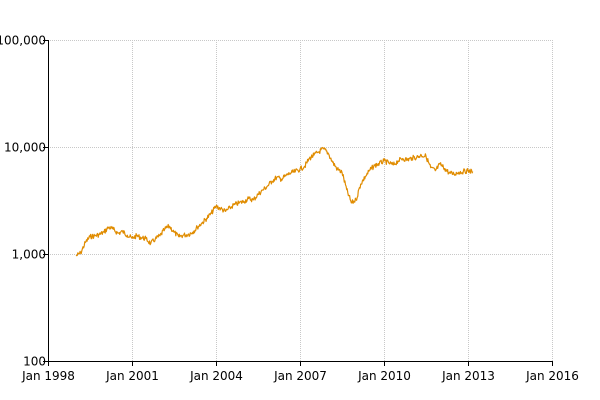  Describe the element at coordinates (29, 255) in the screenshot. I see `y-tick-label: 1,000` at that location.